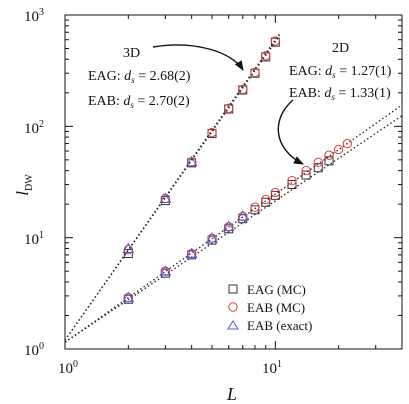 This screenshot has height=404, width=409. What do you see at coordinates (34, 16) in the screenshot?
I see `y-tick-label: 10³` at bounding box center [34, 16].